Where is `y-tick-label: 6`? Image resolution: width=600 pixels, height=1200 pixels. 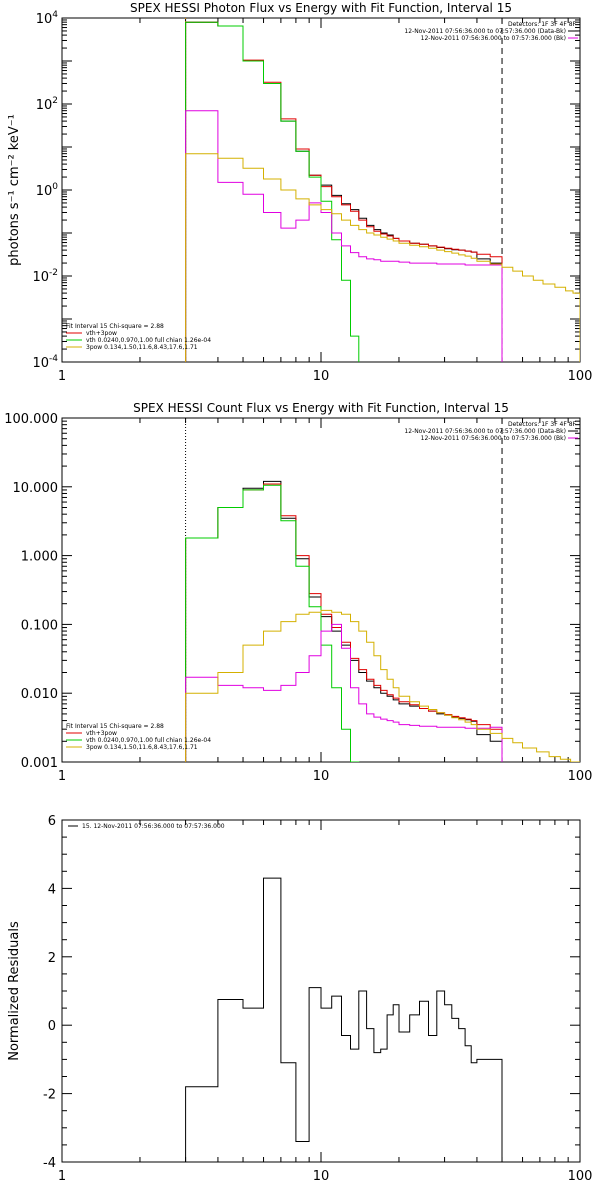
y-tick-label: 6 is located at coordinates (52, 821).